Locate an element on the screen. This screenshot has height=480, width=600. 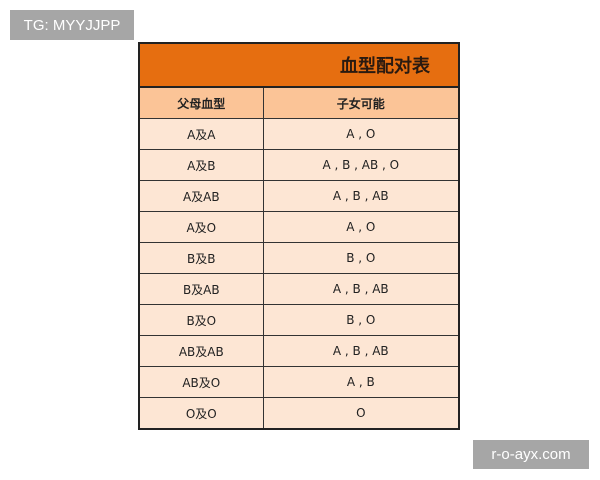
parents-cell: B及AB is located at coordinates (201, 289).